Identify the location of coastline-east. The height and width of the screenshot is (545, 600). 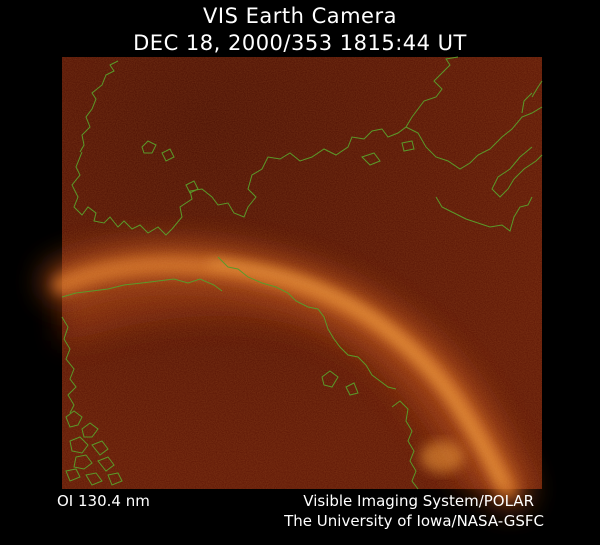
(474, 125).